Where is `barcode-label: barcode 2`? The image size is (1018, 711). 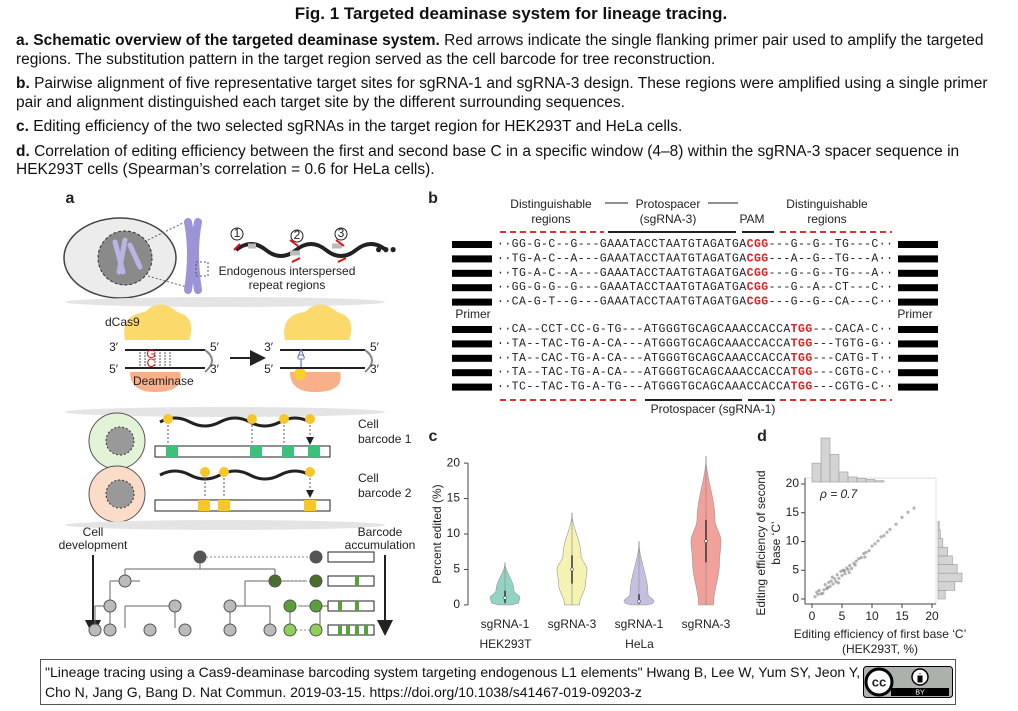 barcode-label: barcode 2 is located at coordinates (385, 493).